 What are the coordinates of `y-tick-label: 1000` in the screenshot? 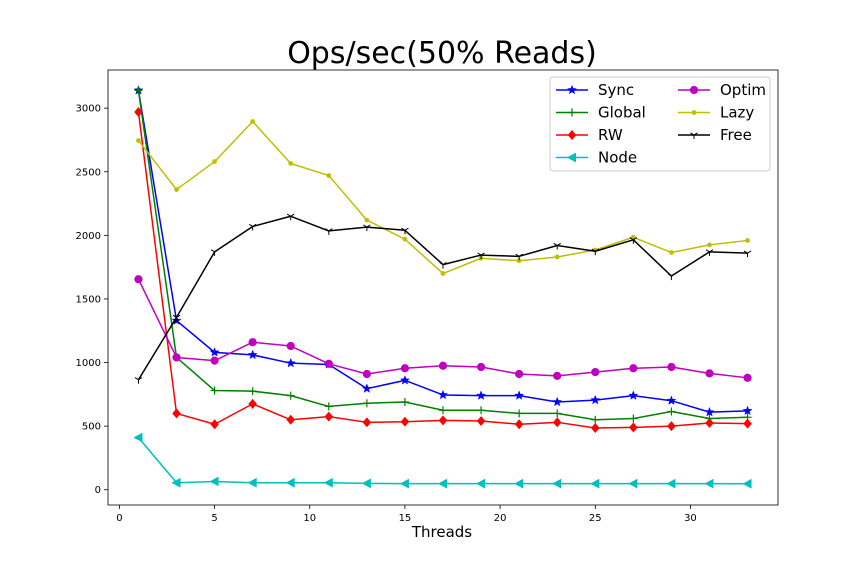 It's located at (88, 363).